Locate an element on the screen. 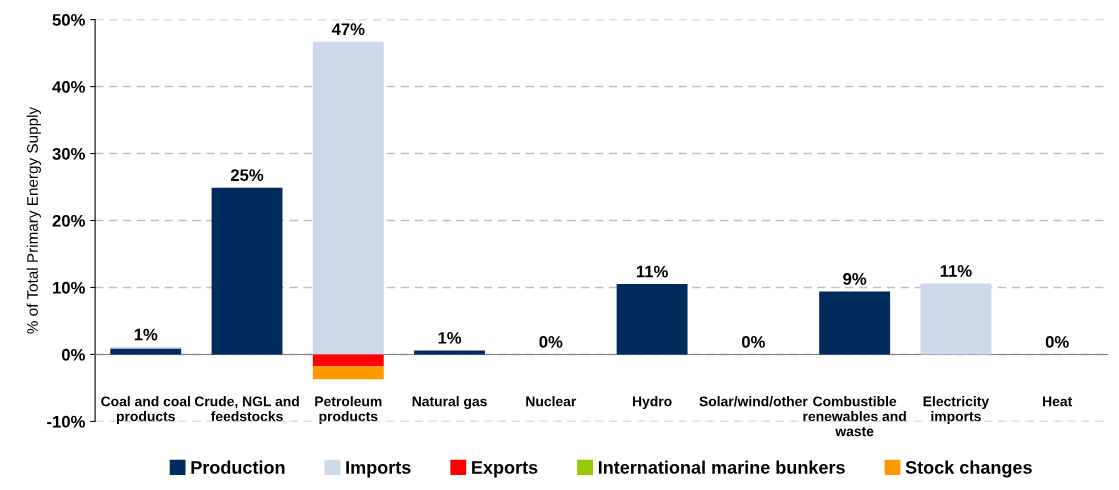 The height and width of the screenshot is (490, 1119). x-tick-label: Crude, NGL and feedstocks is located at coordinates (246, 409).